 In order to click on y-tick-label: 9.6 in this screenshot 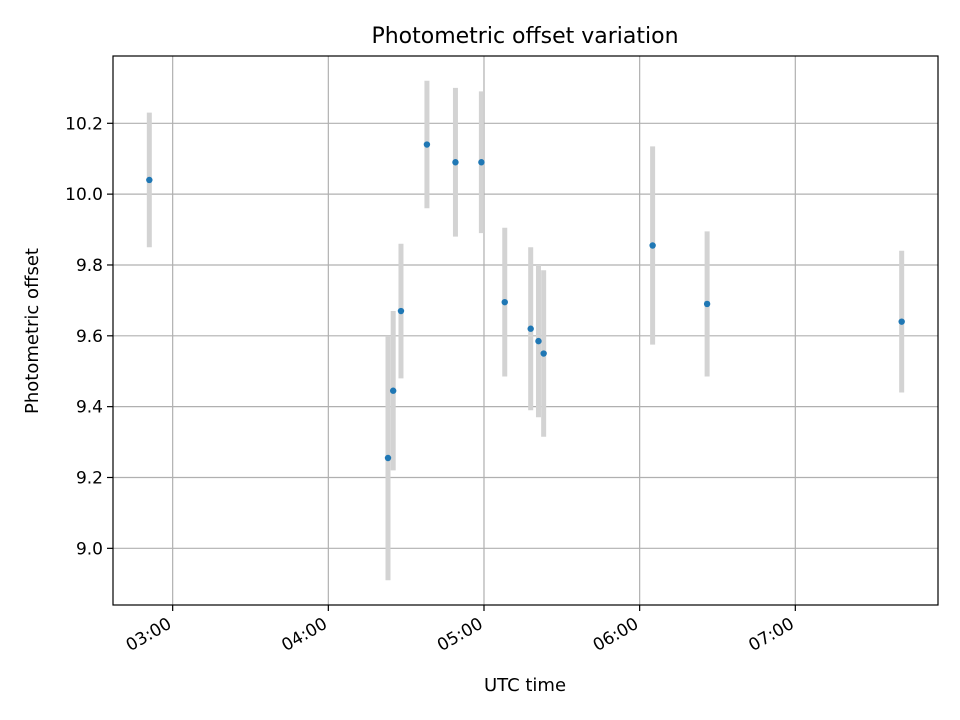, I will do `click(89, 337)`.